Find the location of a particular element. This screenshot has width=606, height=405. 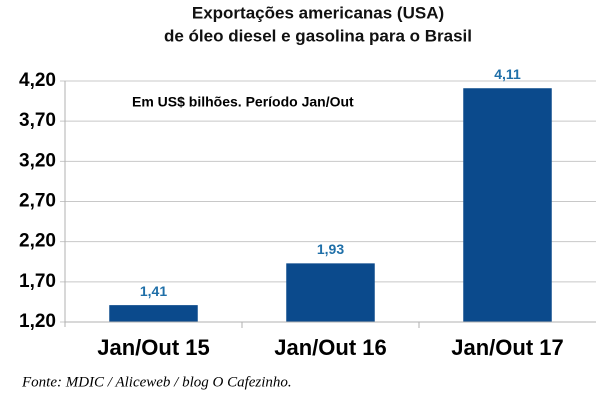

chart-title: de óleo diesel e gasolina para o Brasil is located at coordinates (318, 35).